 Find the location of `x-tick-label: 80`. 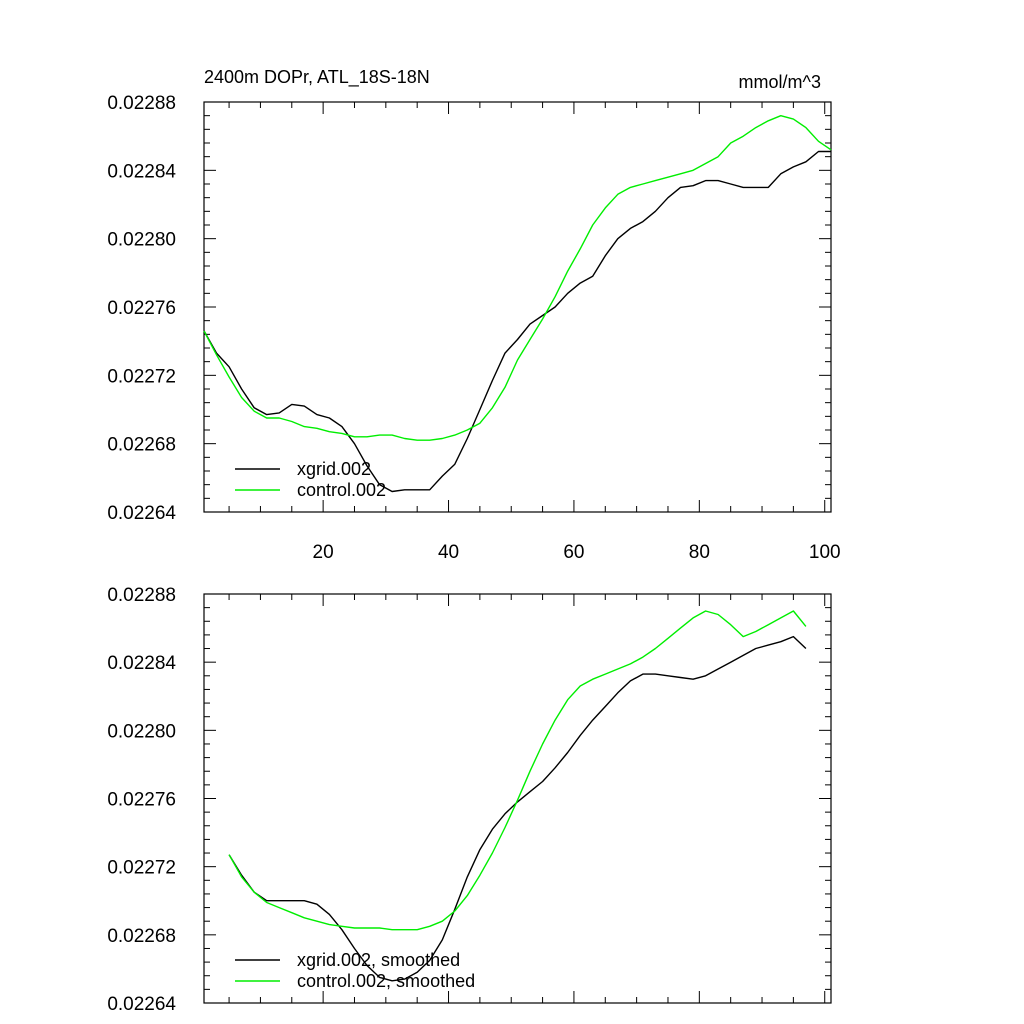

x-tick-label: 80 is located at coordinates (699, 552).